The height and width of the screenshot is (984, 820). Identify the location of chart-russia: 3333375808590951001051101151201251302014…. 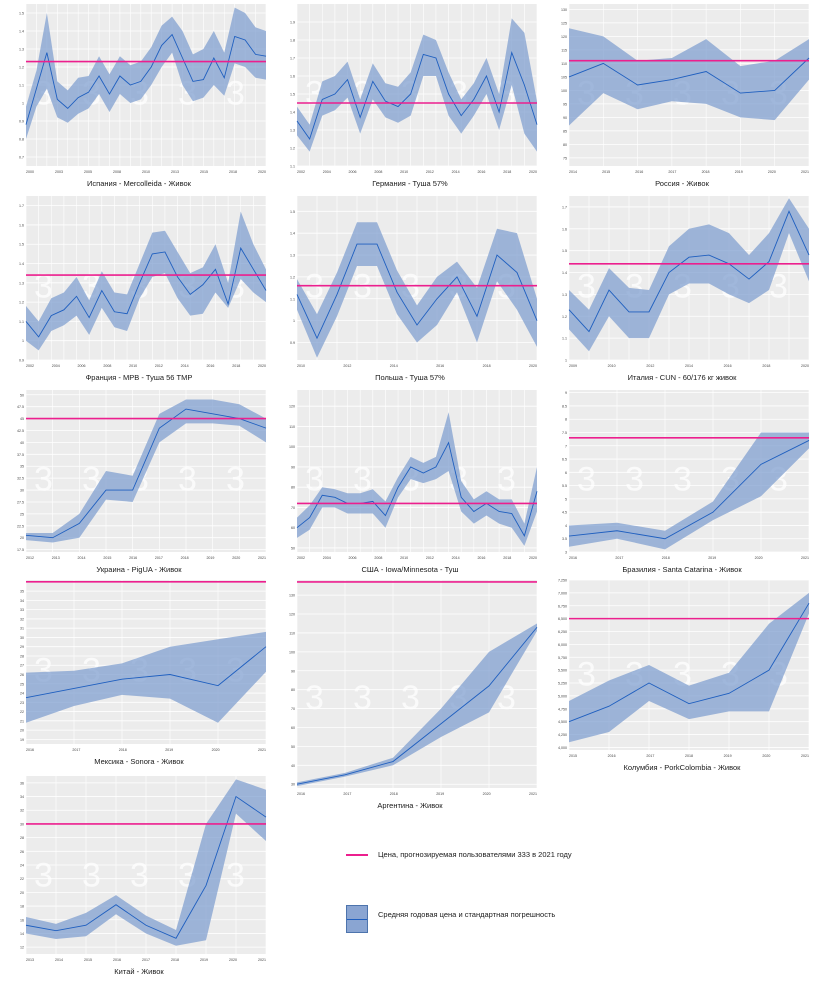
(682, 97).